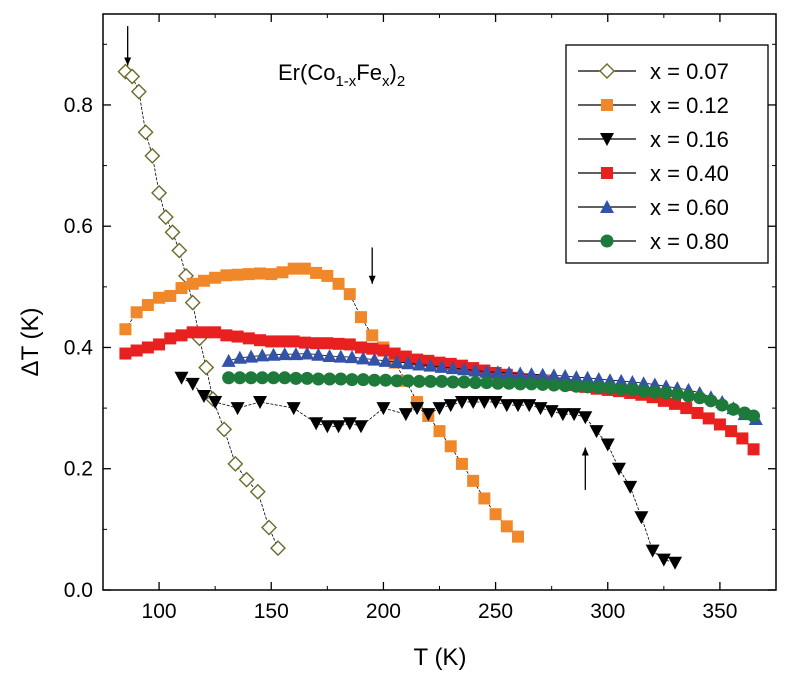 The width and height of the screenshot is (800, 680). I want to click on legend-label: x = 0.07, so click(689, 71).